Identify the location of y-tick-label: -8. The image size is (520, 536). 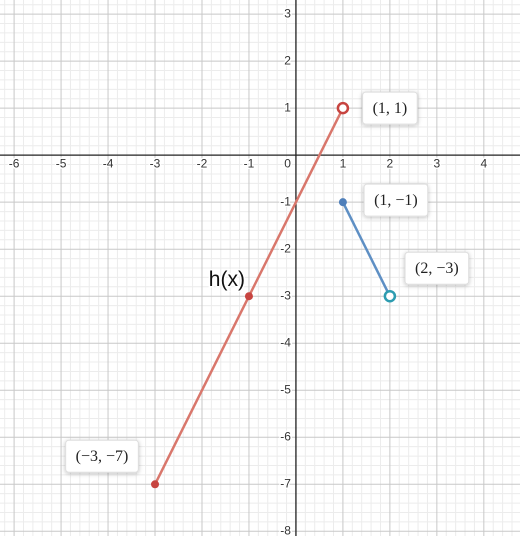
(285, 529).